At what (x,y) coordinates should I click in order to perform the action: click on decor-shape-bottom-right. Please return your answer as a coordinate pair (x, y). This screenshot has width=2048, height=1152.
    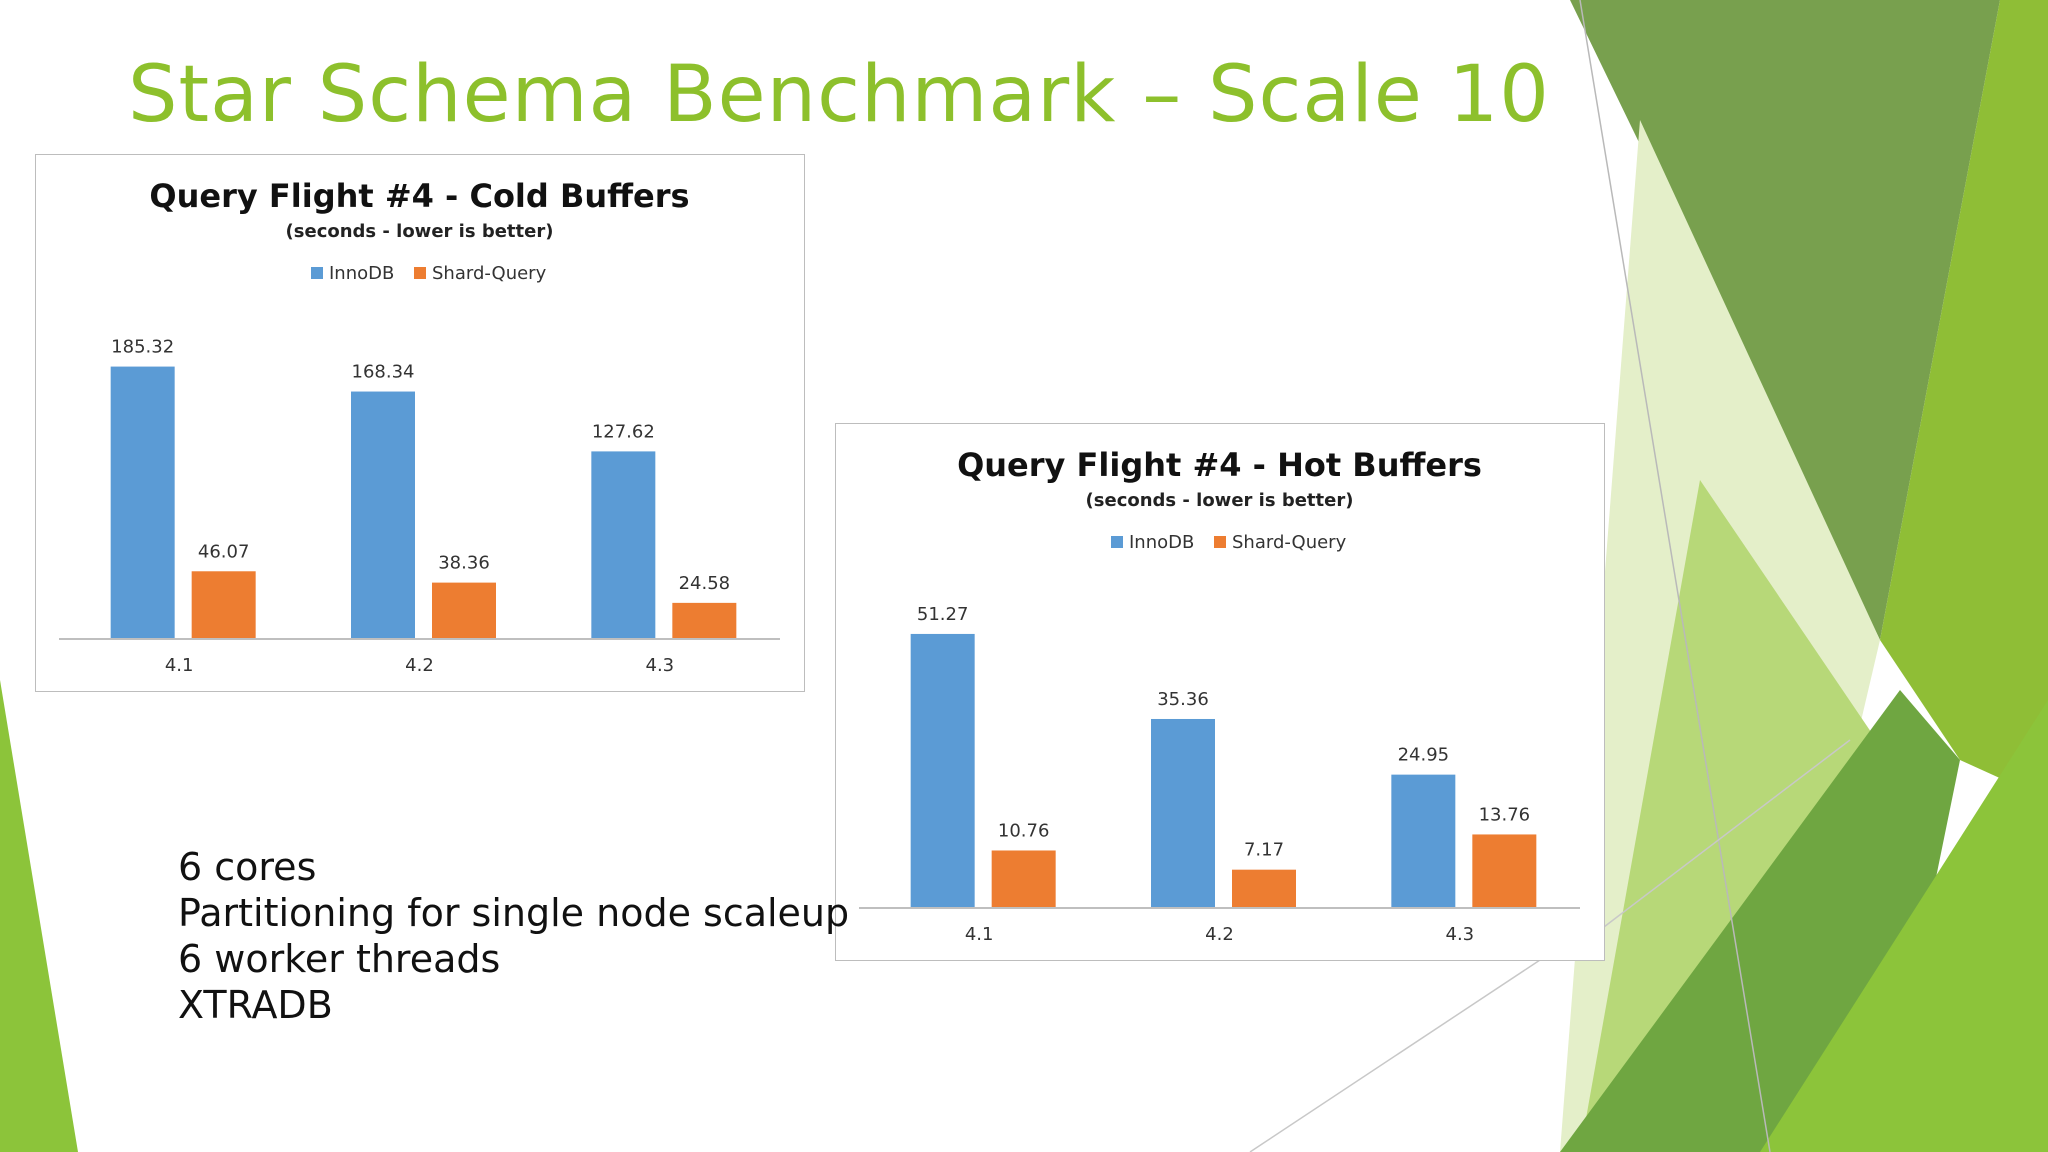
    Looking at the image, I should click on (1904, 926).